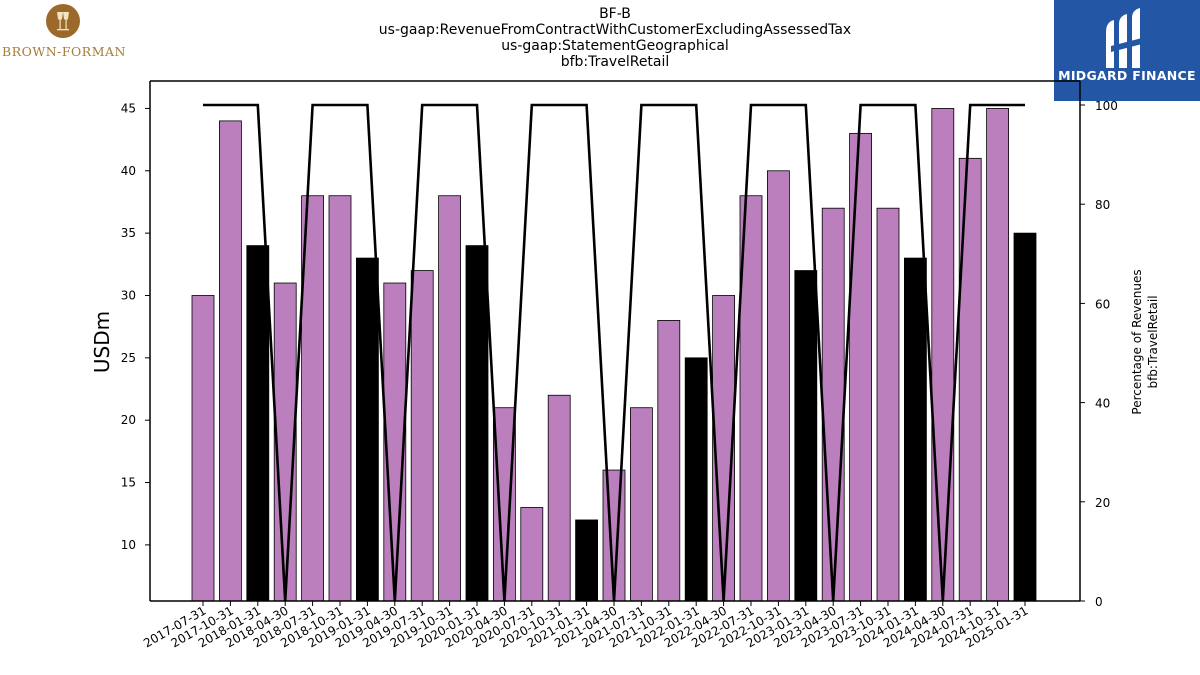 Image resolution: width=1200 pixels, height=675 pixels. Describe the element at coordinates (128, 295) in the screenshot. I see `y-tick-label: 30` at that location.